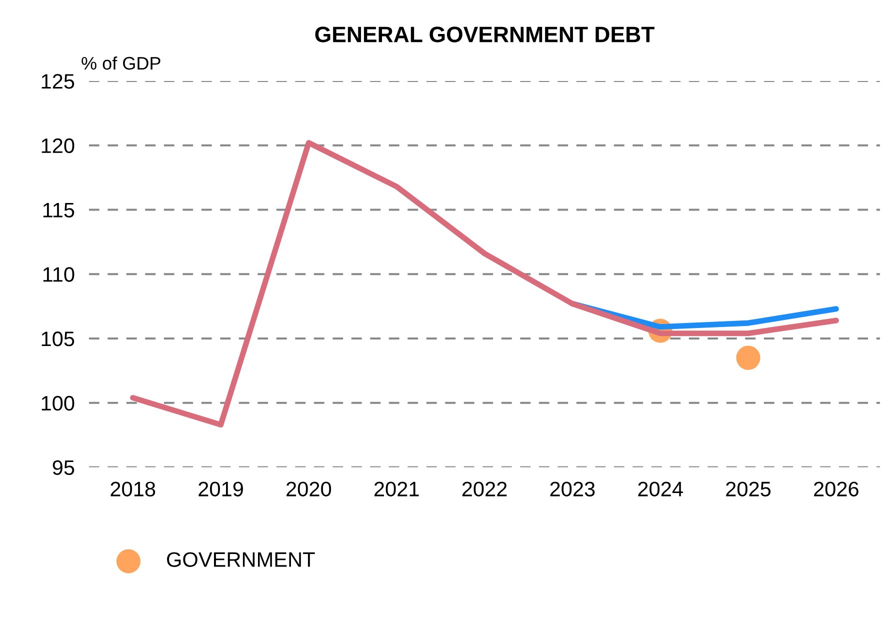 This screenshot has height=623, width=889. Describe the element at coordinates (660, 489) in the screenshot. I see `x-tick-label: 2024` at that location.